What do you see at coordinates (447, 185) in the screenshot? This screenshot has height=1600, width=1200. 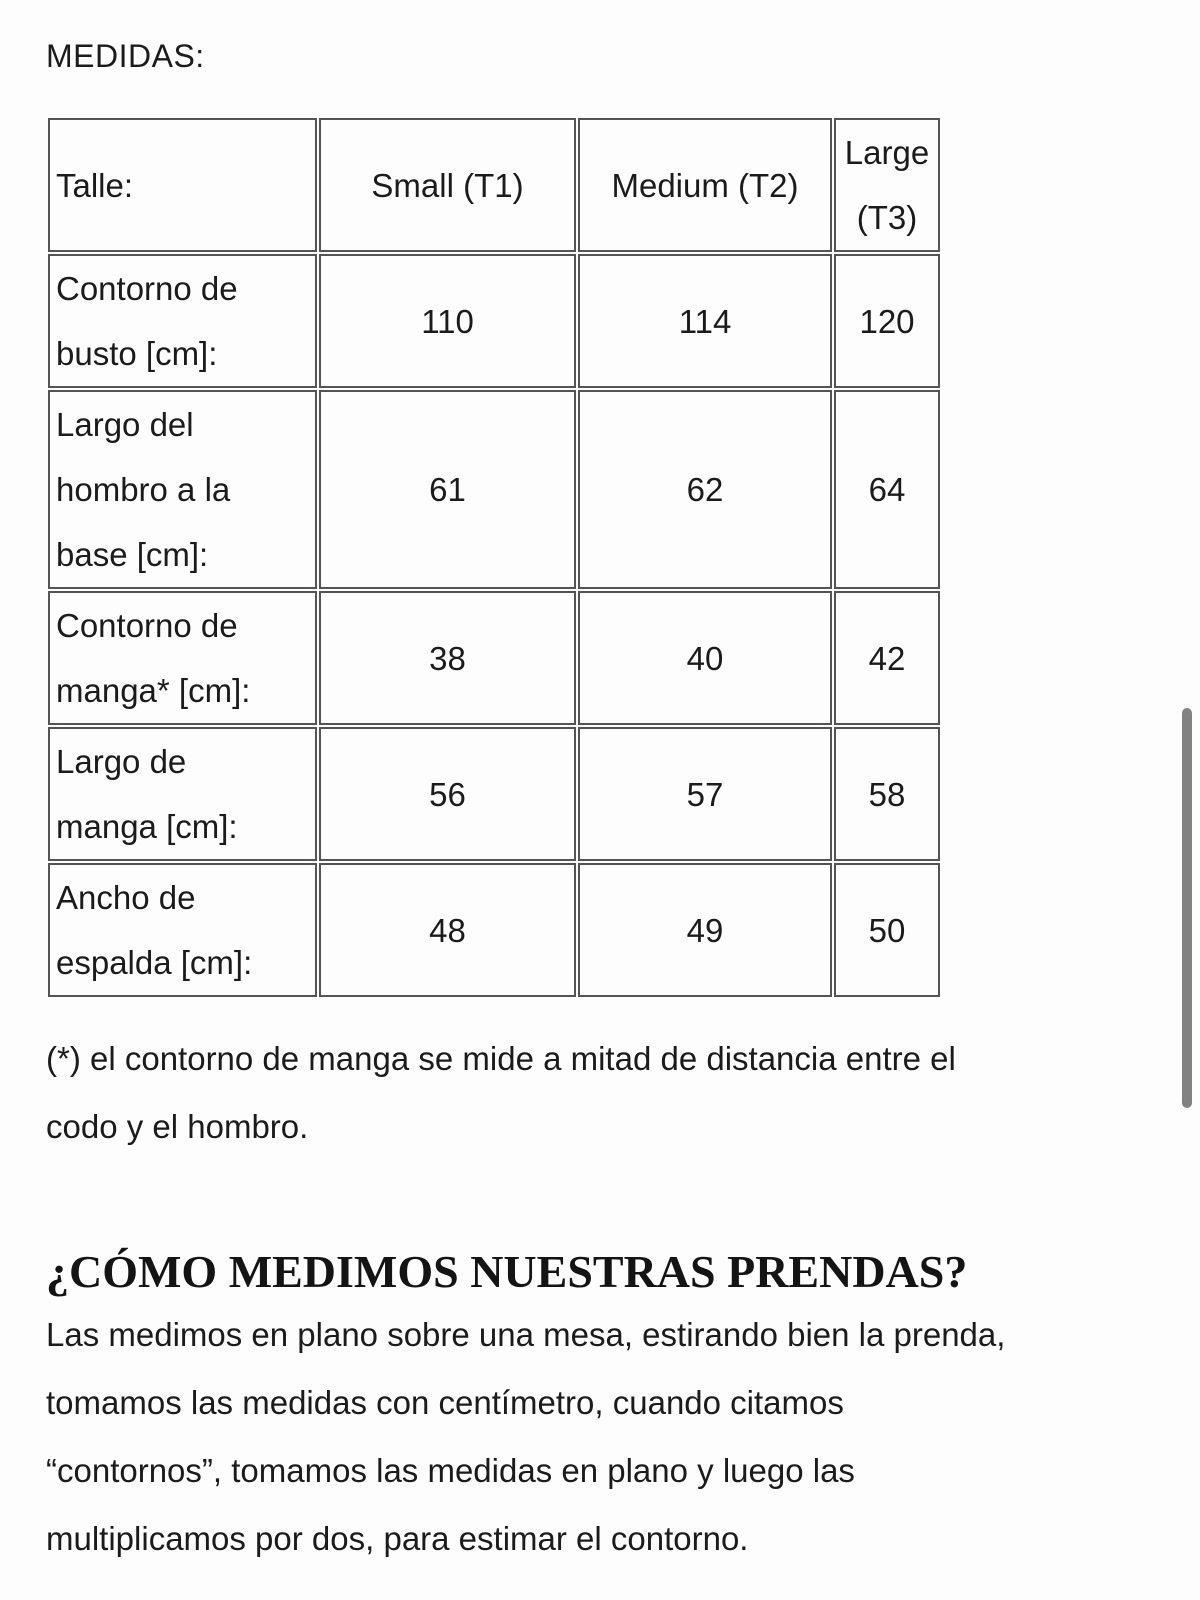 I see `size-table-col-small: Small (T1)` at bounding box center [447, 185].